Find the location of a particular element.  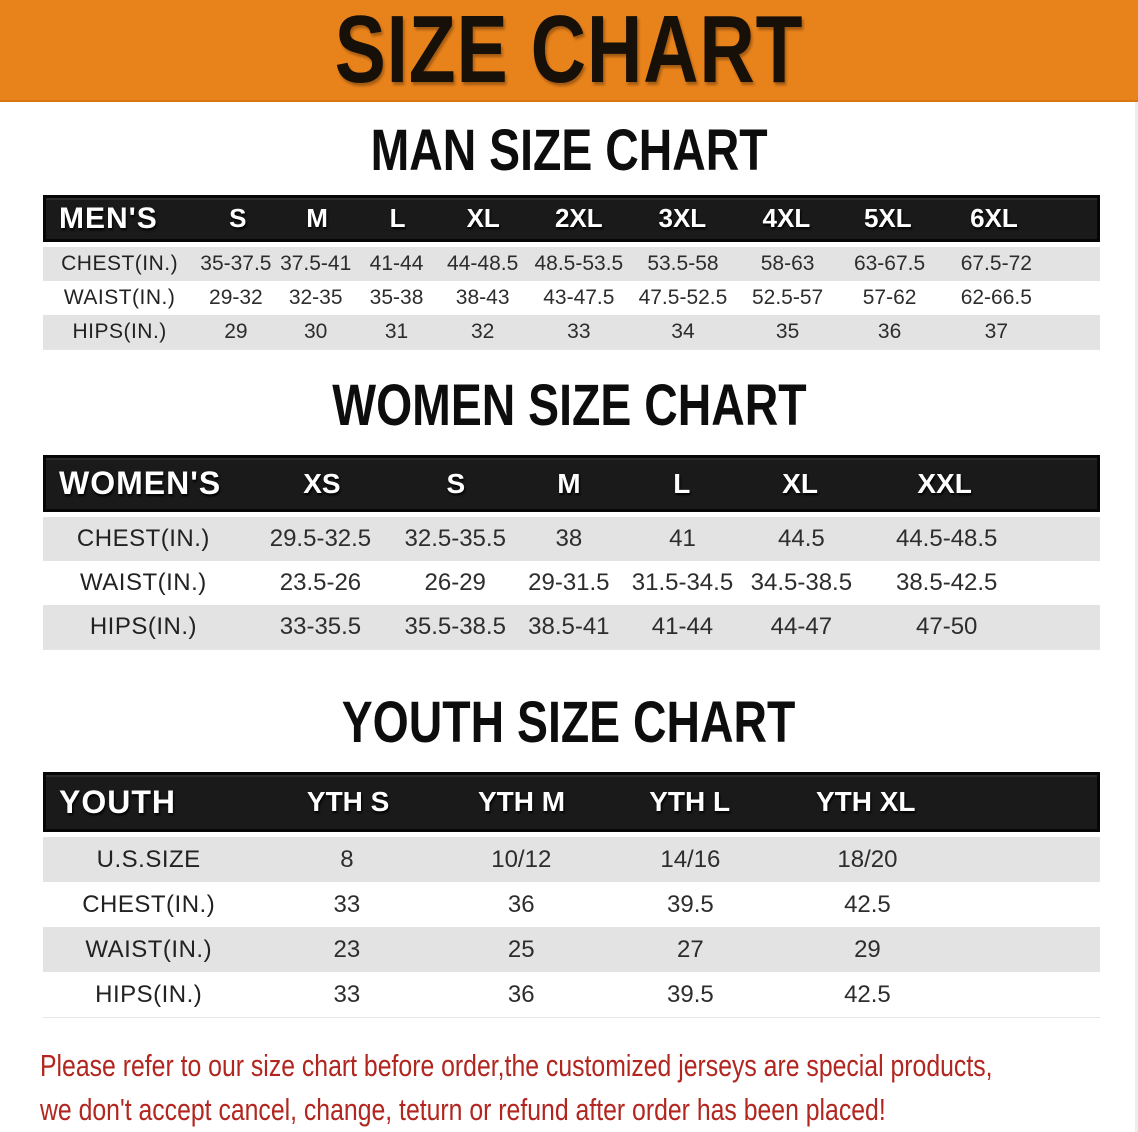

value-cell: 48.5-53.5 is located at coordinates (579, 263).